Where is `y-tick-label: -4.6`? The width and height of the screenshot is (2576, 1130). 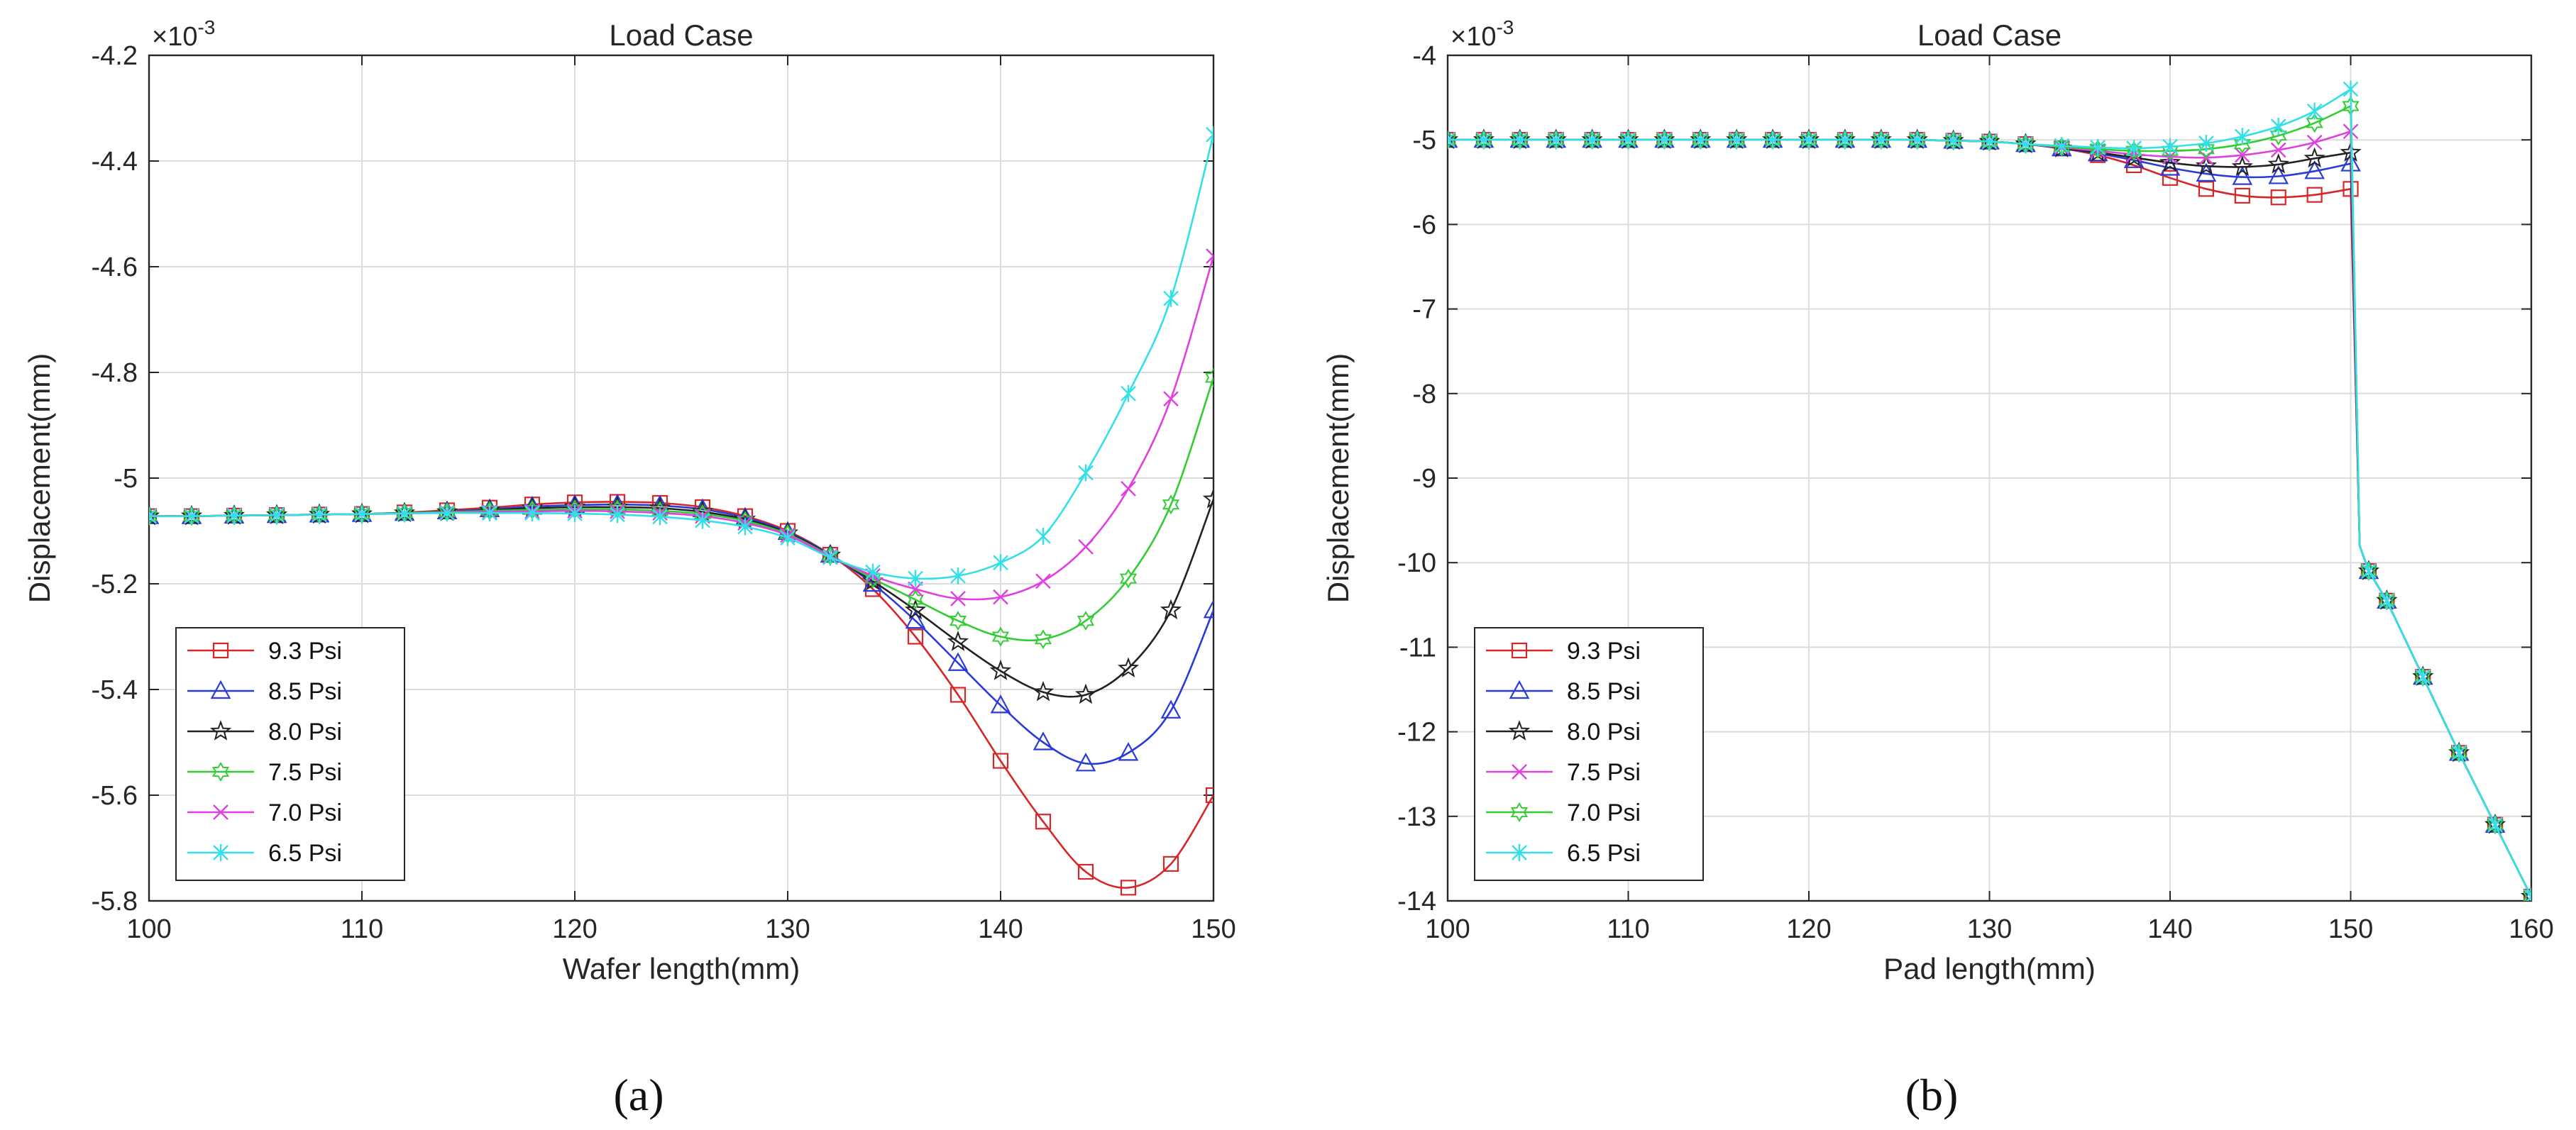
y-tick-label: -4.6 is located at coordinates (115, 267).